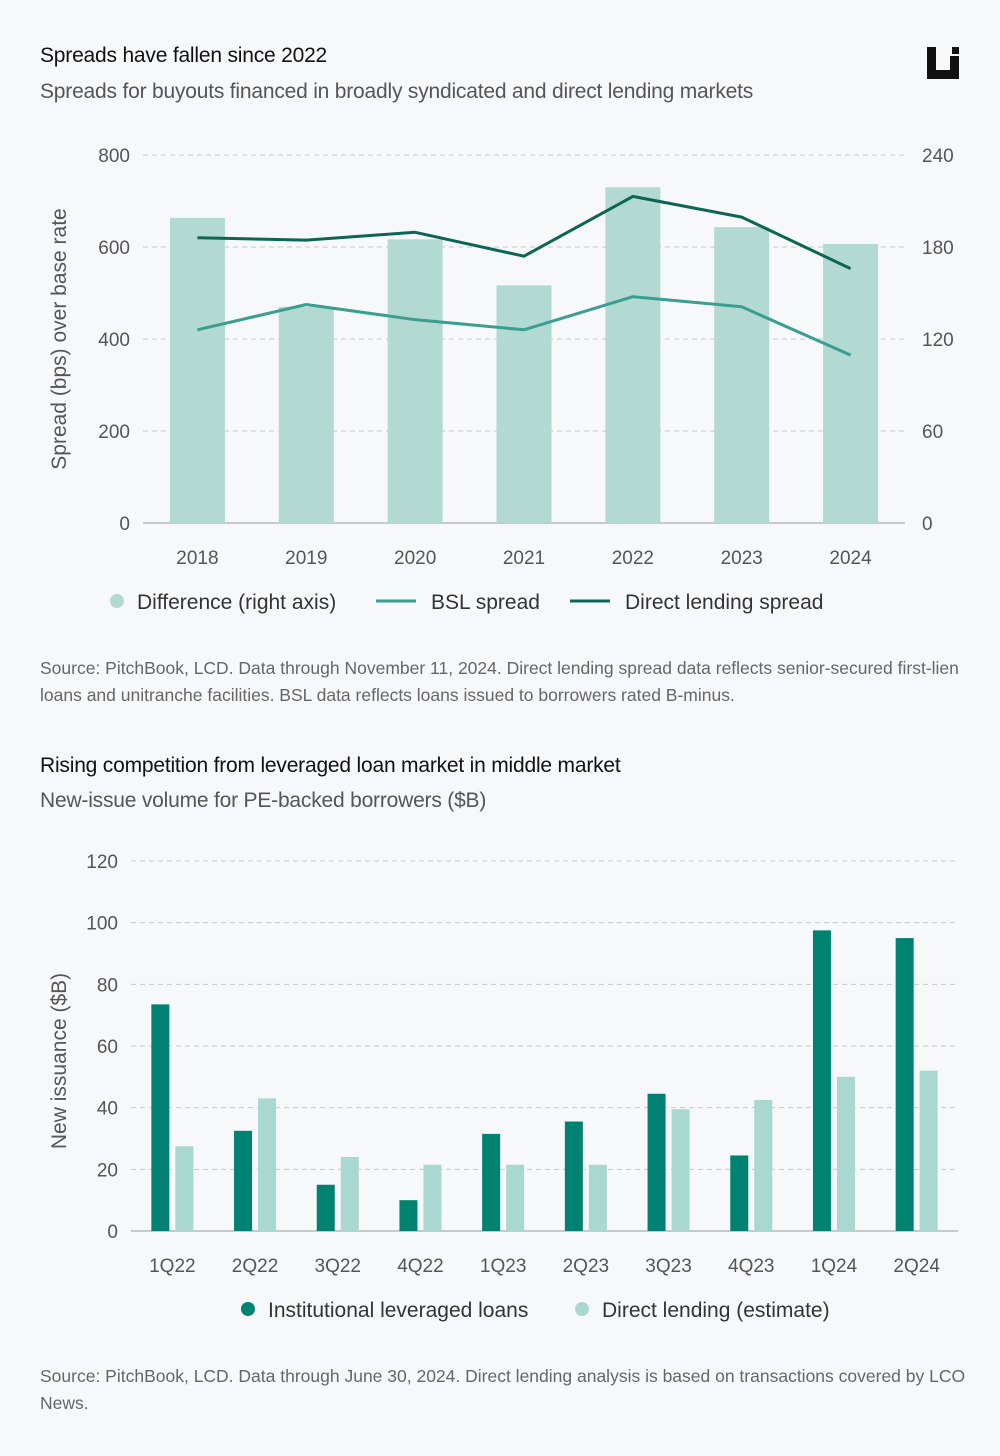 The height and width of the screenshot is (1456, 1000). I want to click on legend-institutional-marker, so click(248, 1309).